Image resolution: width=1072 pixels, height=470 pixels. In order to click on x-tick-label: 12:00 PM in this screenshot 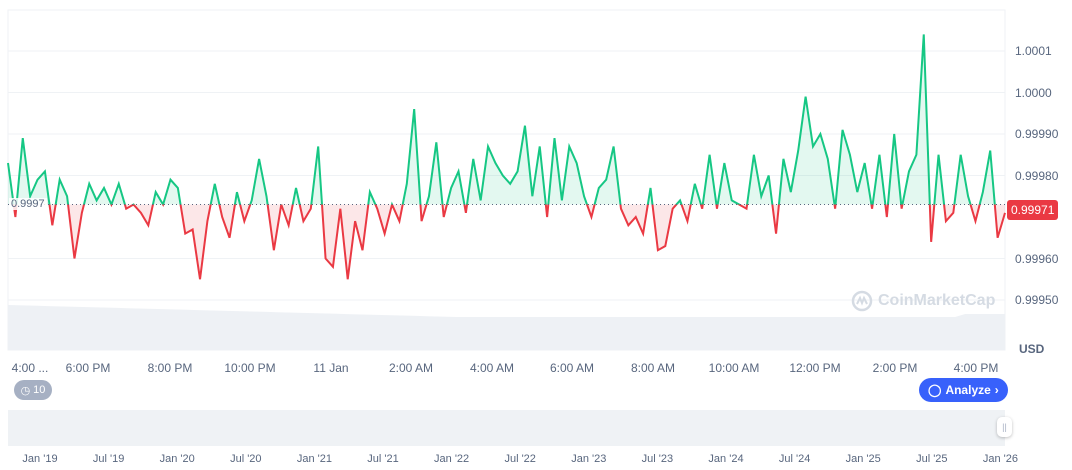, I will do `click(815, 368)`.